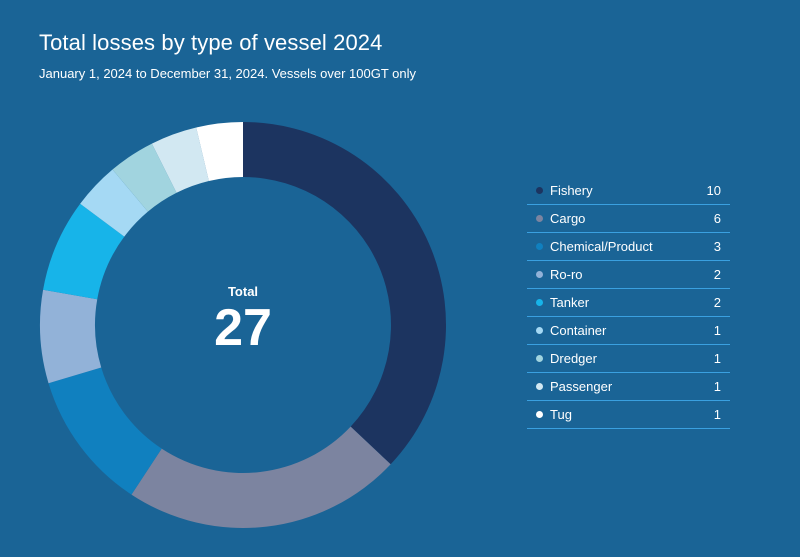  I want to click on slice-container, so click(114, 203).